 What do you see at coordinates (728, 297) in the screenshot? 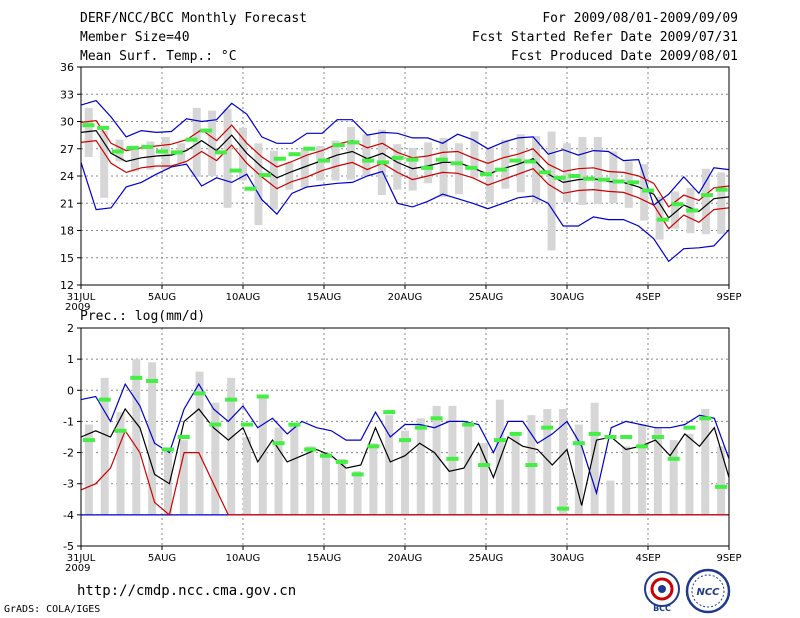
I see `temperature-xtick-label: 9SEP` at bounding box center [728, 297].